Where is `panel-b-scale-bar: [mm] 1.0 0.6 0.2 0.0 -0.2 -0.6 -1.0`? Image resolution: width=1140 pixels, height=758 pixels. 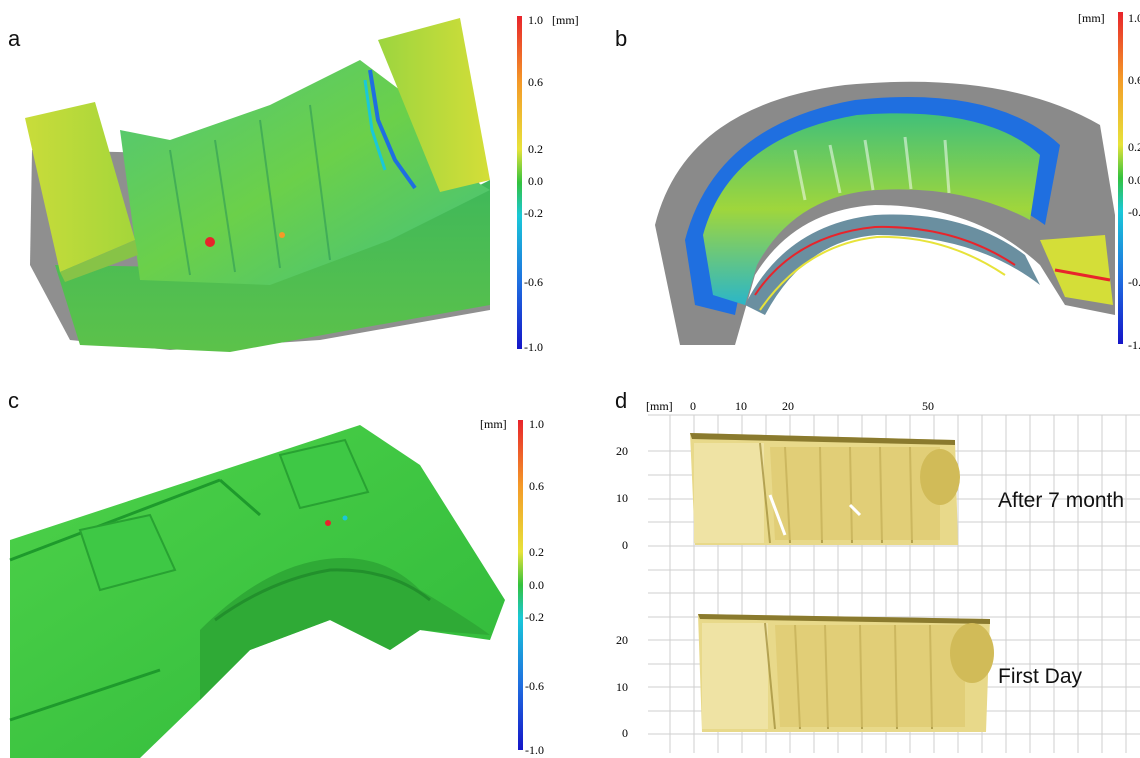
panel-b-scale-bar: [mm] 1.0 0.6 0.2 0.0 -0.2 -0.6 -1.0 is located at coordinates (1109, 181).